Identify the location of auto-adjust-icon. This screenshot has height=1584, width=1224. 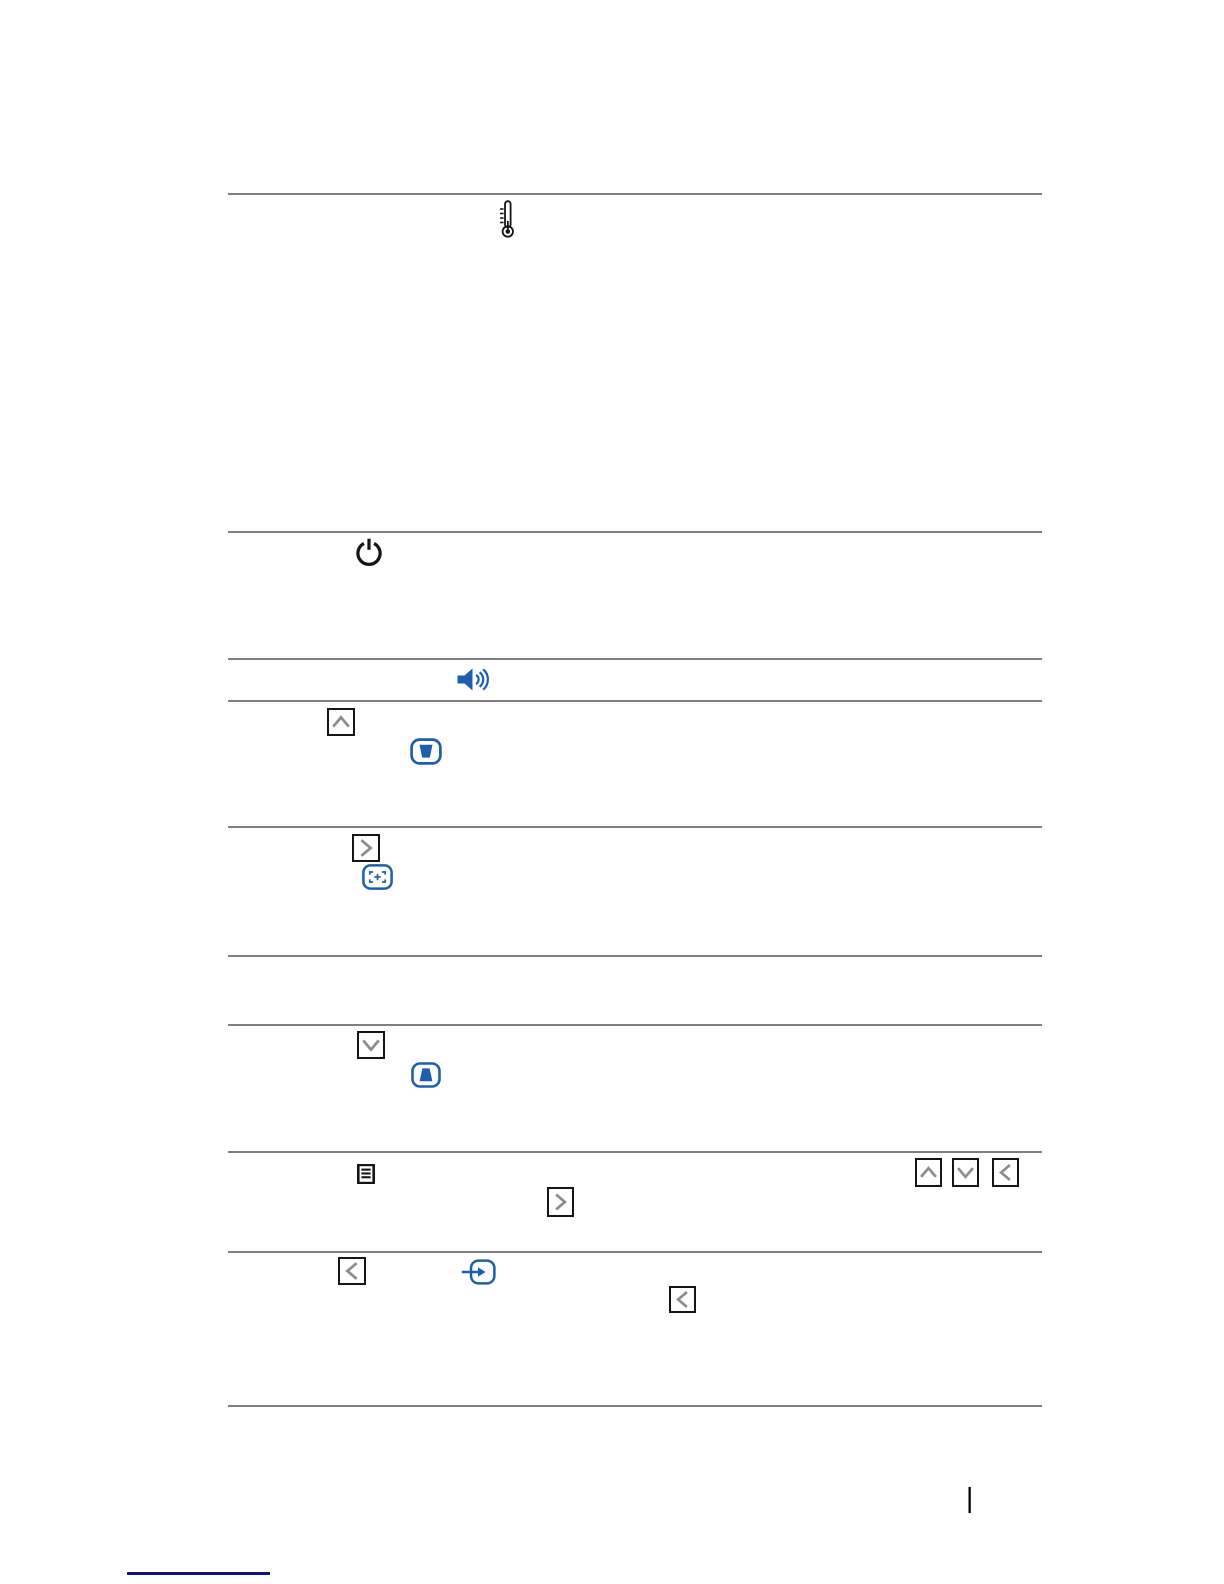
(377, 877).